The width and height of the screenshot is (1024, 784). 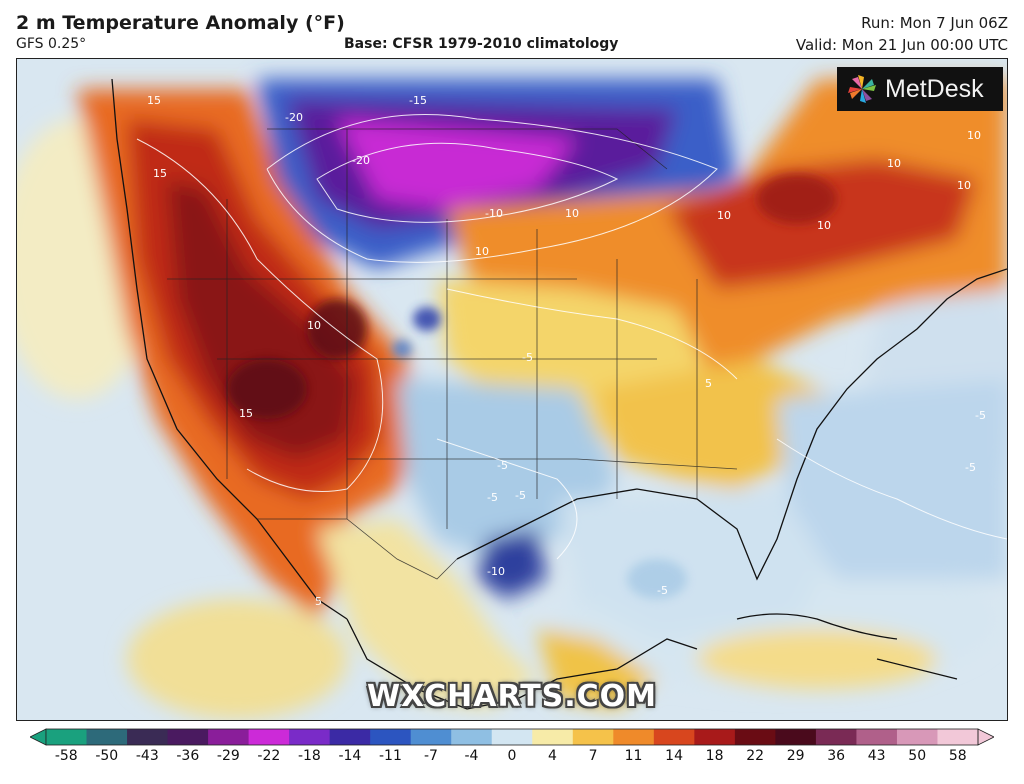 I want to click on colorbar-tick-label: 36, so click(x=836, y=756).